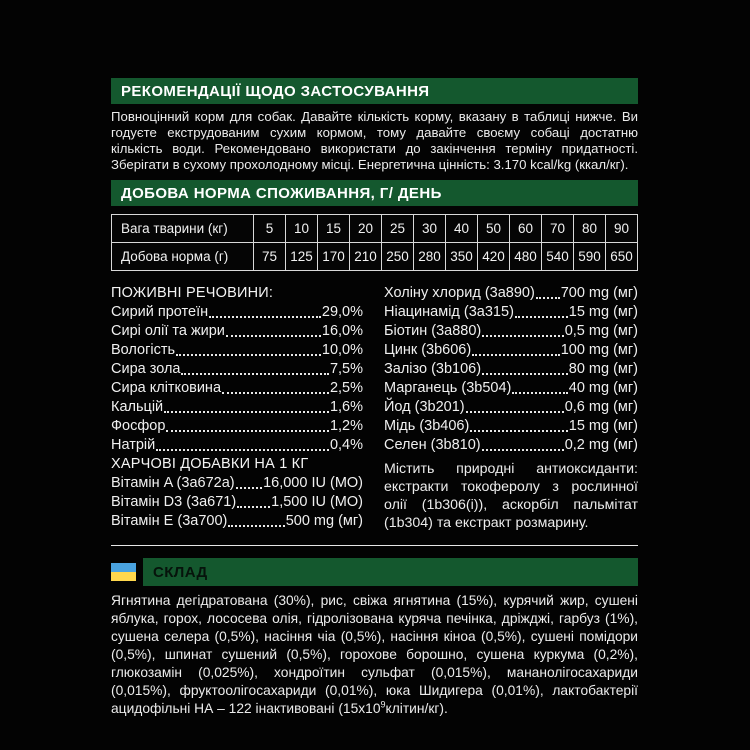  What do you see at coordinates (601, 331) in the screenshot?
I see `mineral-value: 0,5 mg (мг)` at bounding box center [601, 331].